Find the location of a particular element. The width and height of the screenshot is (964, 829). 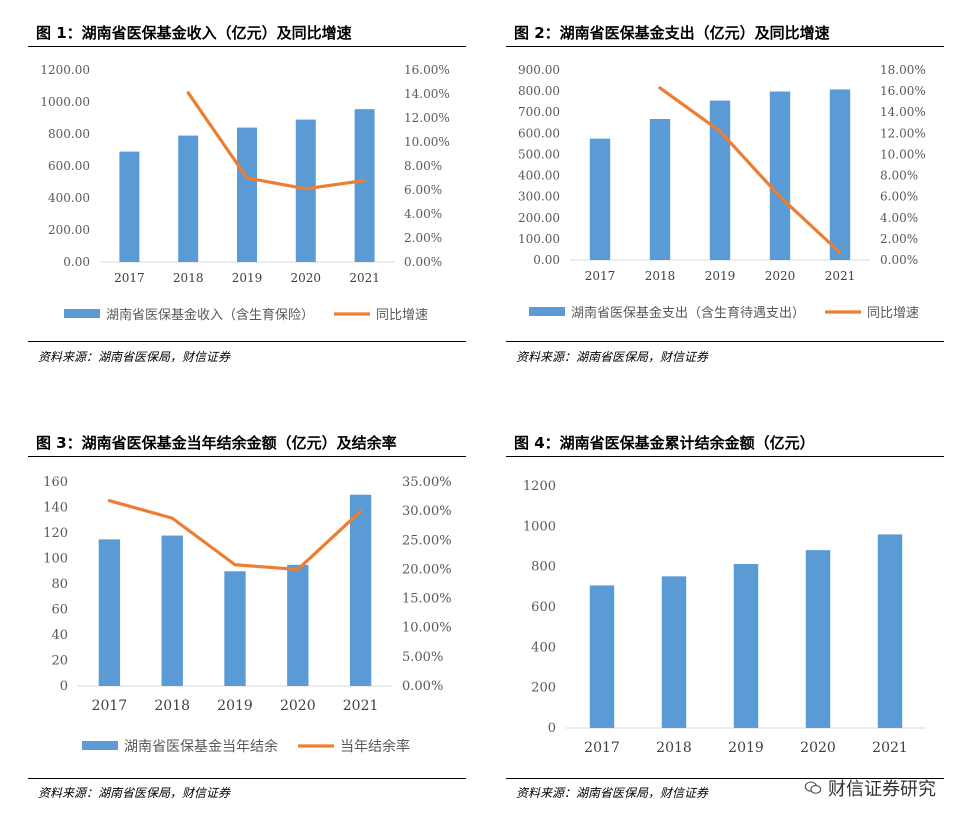

watermark: 财信证券研究 is located at coordinates (870, 788).